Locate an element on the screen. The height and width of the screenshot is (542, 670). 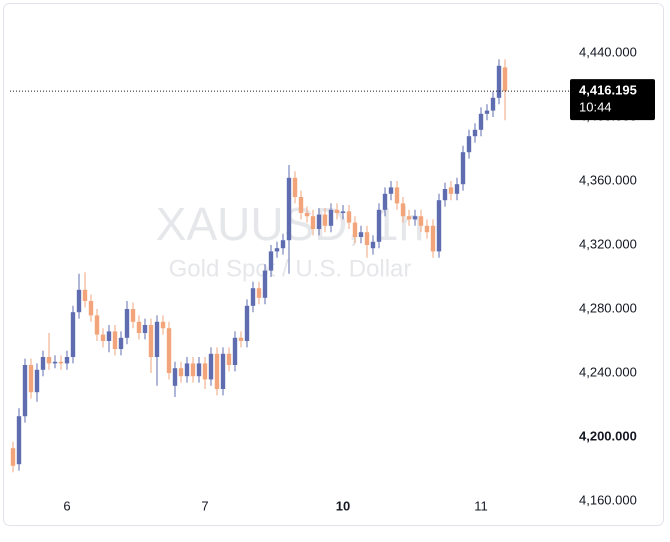
y-tick-label: 4,160.000 is located at coordinates (608, 499).